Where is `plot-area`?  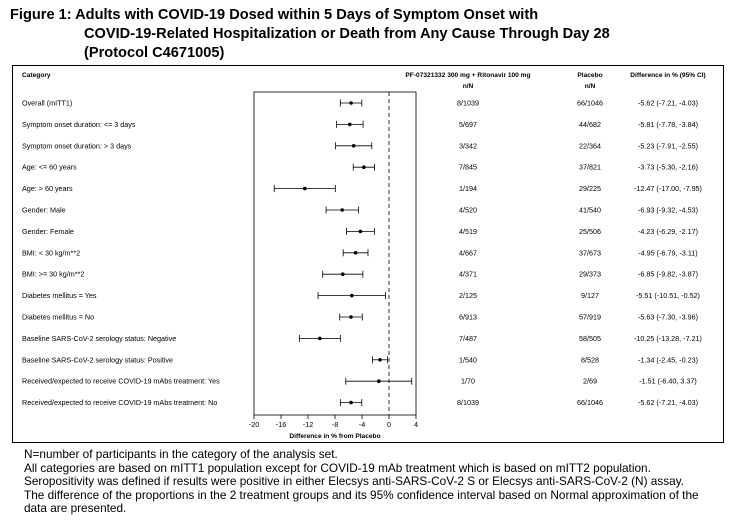
plot-area is located at coordinates (335, 253).